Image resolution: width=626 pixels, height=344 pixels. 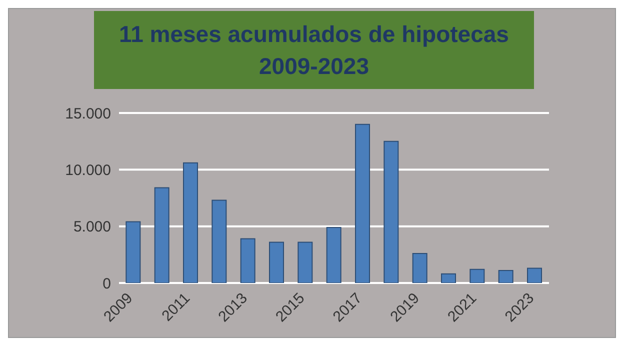 What do you see at coordinates (314, 50) in the screenshot?
I see `chart-title: 11 meses acumulados de hipotecas 2009-2023` at bounding box center [314, 50].